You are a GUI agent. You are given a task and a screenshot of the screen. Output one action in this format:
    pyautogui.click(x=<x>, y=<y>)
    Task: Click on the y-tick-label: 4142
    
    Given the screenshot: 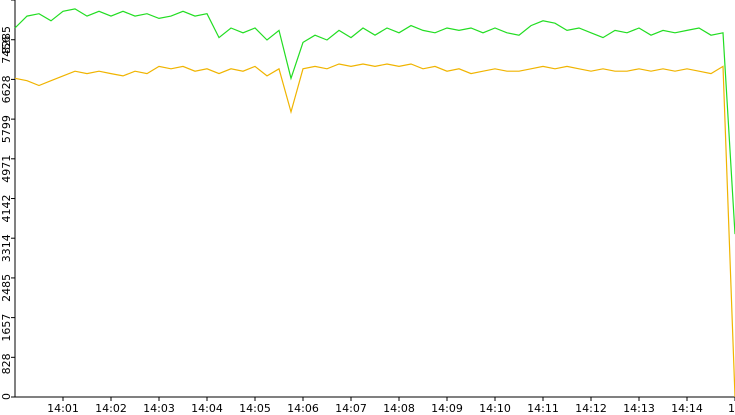 What is the action you would take?
    pyautogui.click(x=6, y=209)
    